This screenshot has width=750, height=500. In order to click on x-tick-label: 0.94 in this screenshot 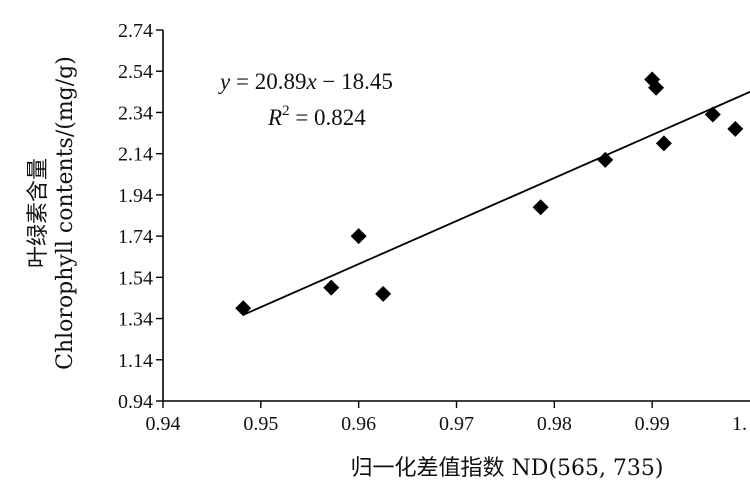, I will do `click(163, 424)`.